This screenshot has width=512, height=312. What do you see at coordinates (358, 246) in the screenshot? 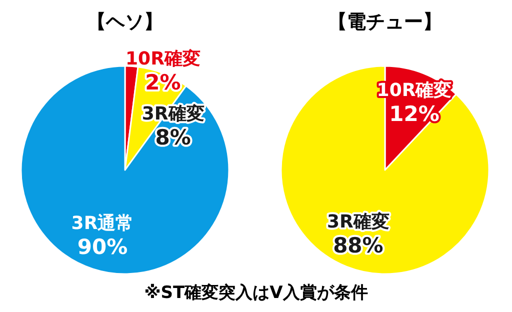
I see `data-label: 88%` at bounding box center [358, 246].